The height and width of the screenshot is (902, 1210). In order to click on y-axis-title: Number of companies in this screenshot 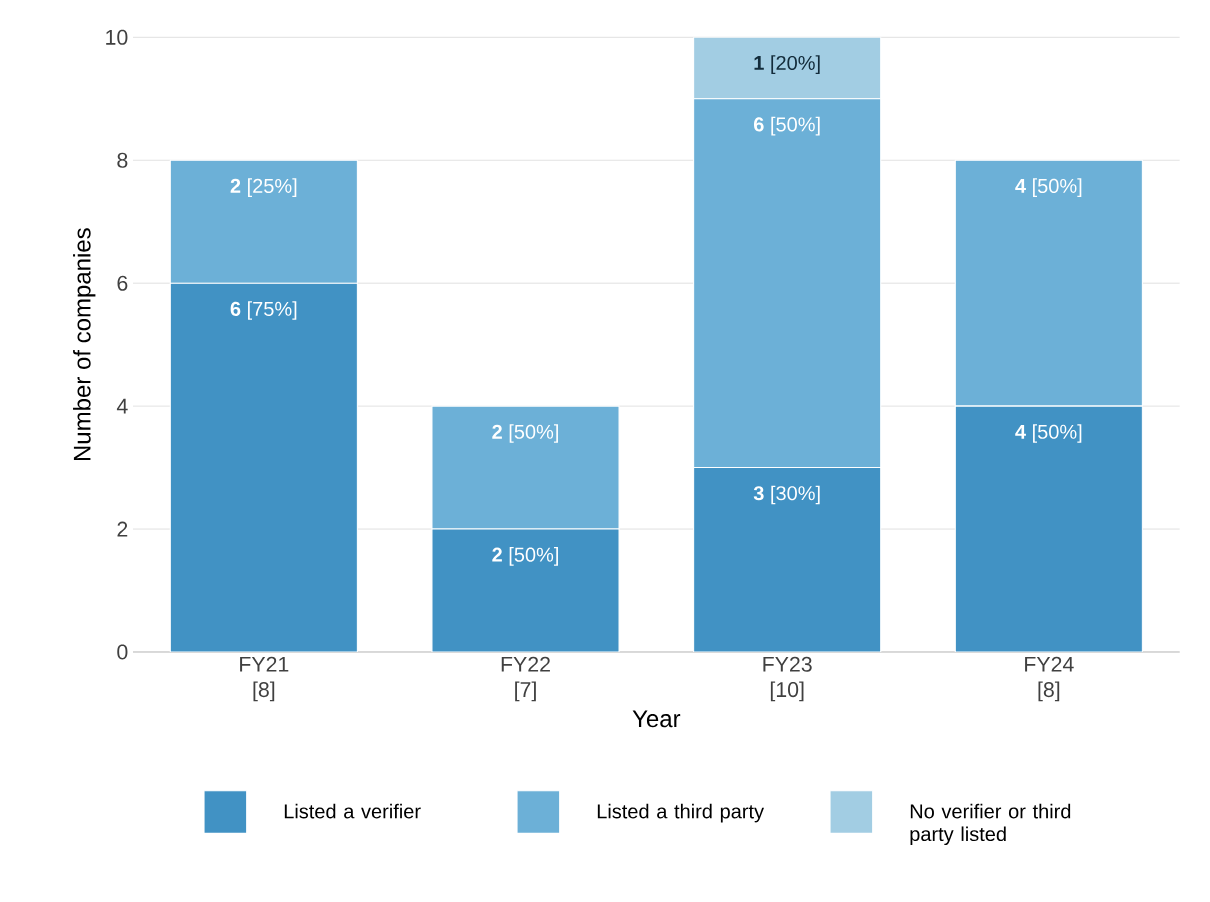, I will do `click(84, 344)`.